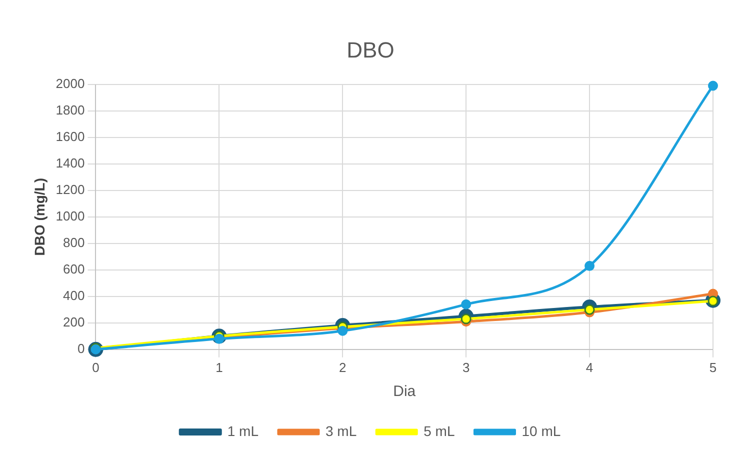 The image size is (751, 462). Describe the element at coordinates (96, 367) in the screenshot. I see `x-tick-label: 0` at that location.